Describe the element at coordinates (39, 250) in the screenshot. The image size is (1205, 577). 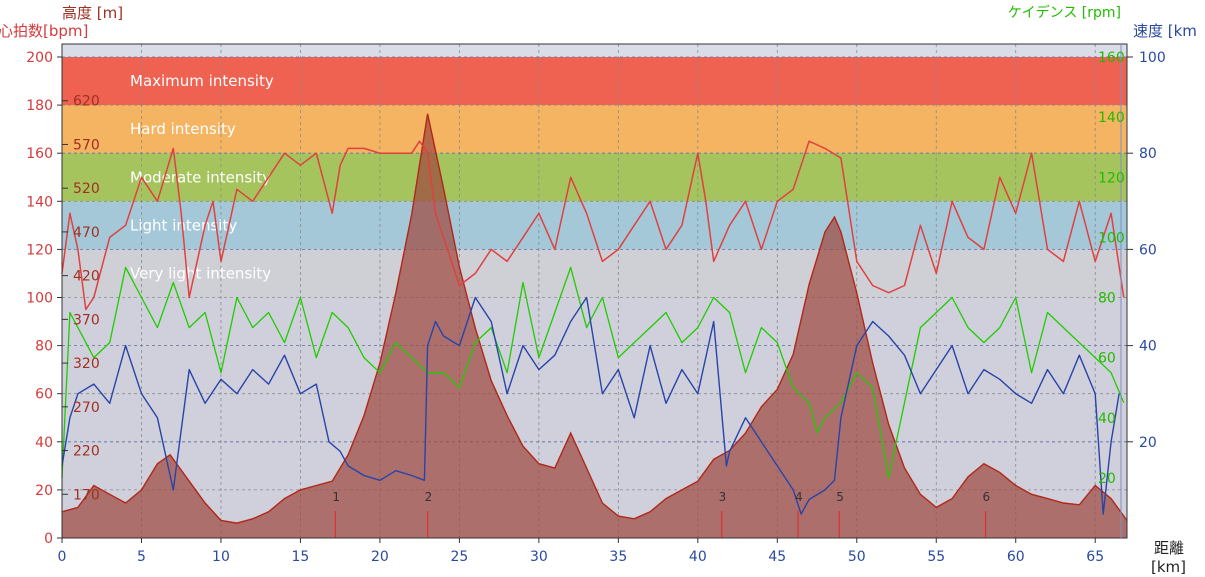
I see `hr-tick-label: 120` at that location.